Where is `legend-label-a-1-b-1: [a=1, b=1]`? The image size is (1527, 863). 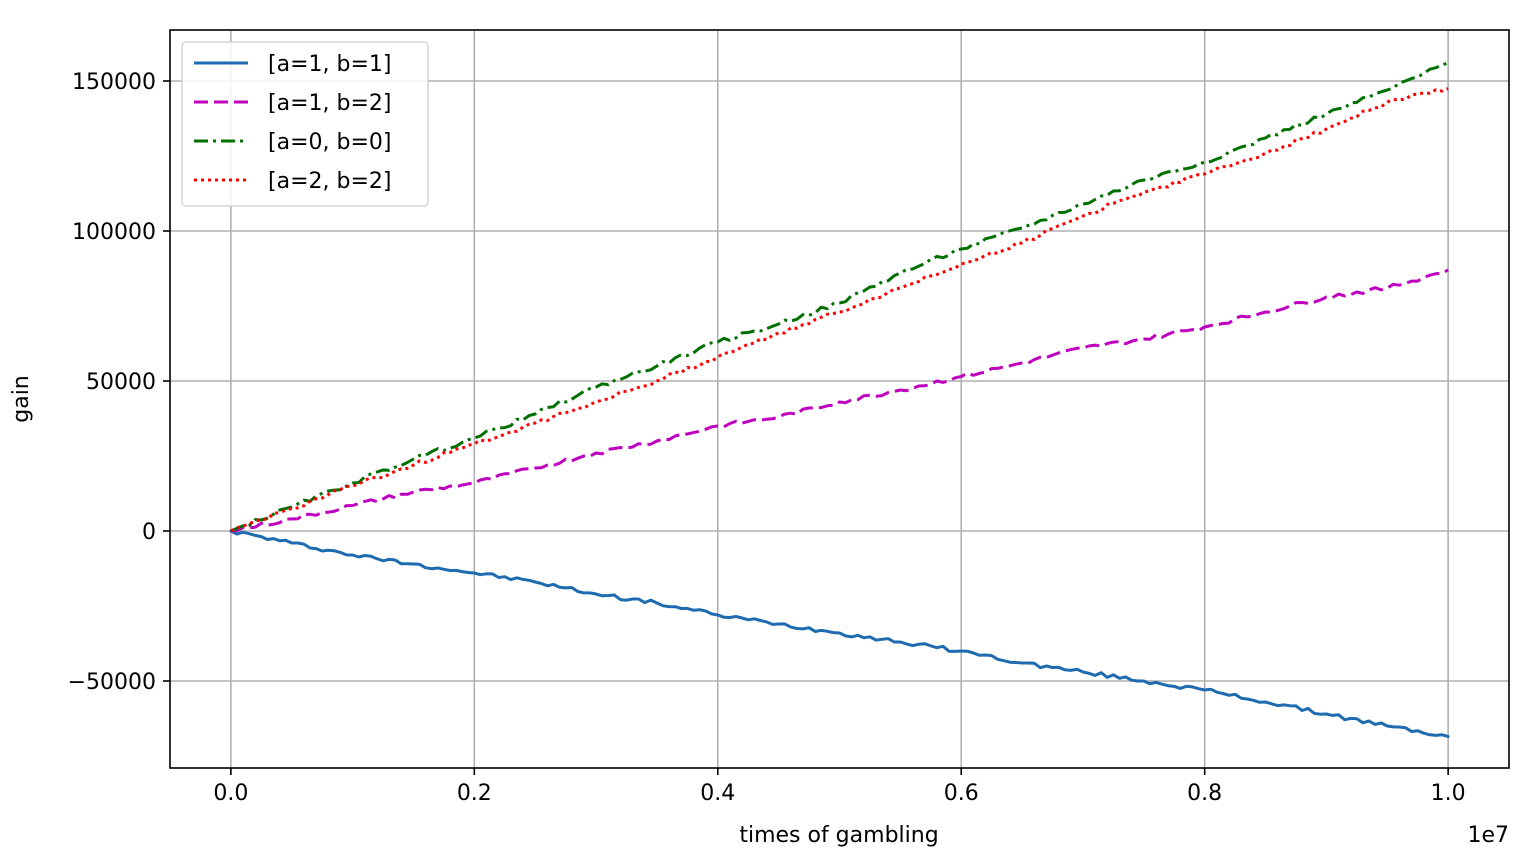
legend-label-a-1-b-1: [a=1, b=1] is located at coordinates (329, 64).